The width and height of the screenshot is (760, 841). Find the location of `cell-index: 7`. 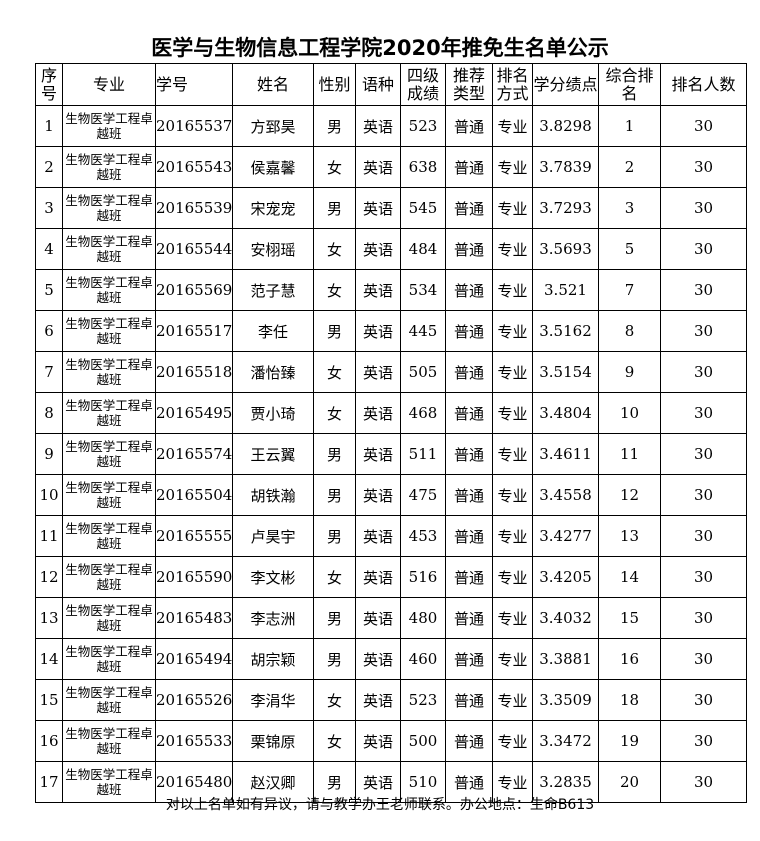

cell-index: 7 is located at coordinates (49, 372).